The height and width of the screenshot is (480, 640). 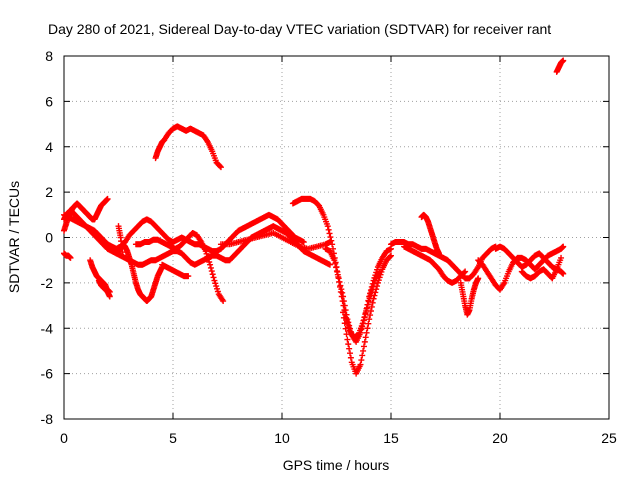 What do you see at coordinates (391, 438) in the screenshot?
I see `x-tick-label: 15` at bounding box center [391, 438].